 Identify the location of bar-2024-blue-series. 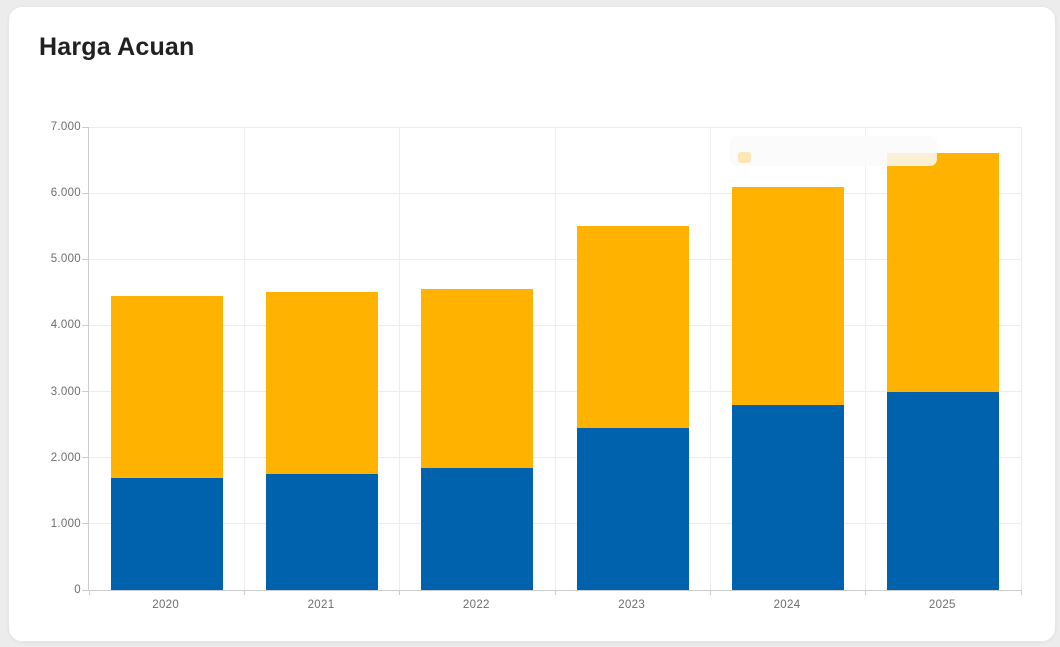
(788, 497).